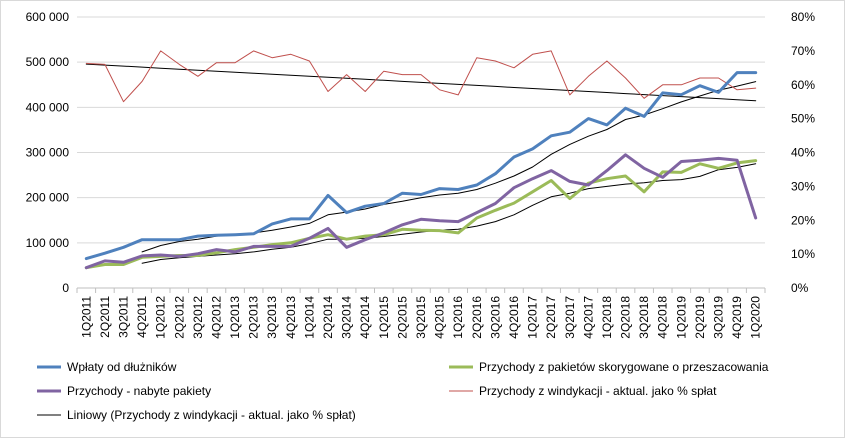 This screenshot has width=845, height=442. Describe the element at coordinates (48, 17) in the screenshot. I see `y-left-tick-label: 600 000` at that location.